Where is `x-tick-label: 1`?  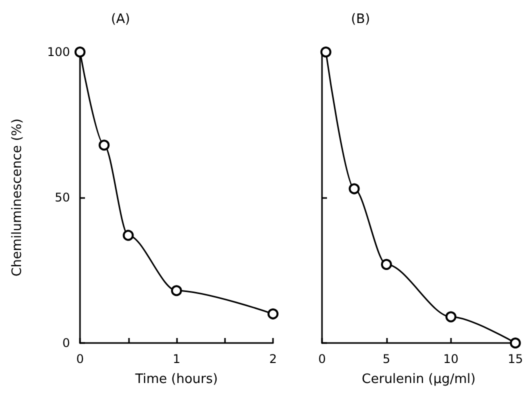 x-tick-label: 1 is located at coordinates (176, 359).